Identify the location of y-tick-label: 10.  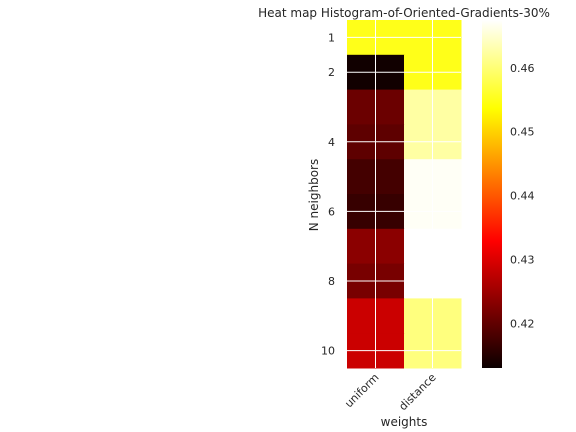
(328, 351).